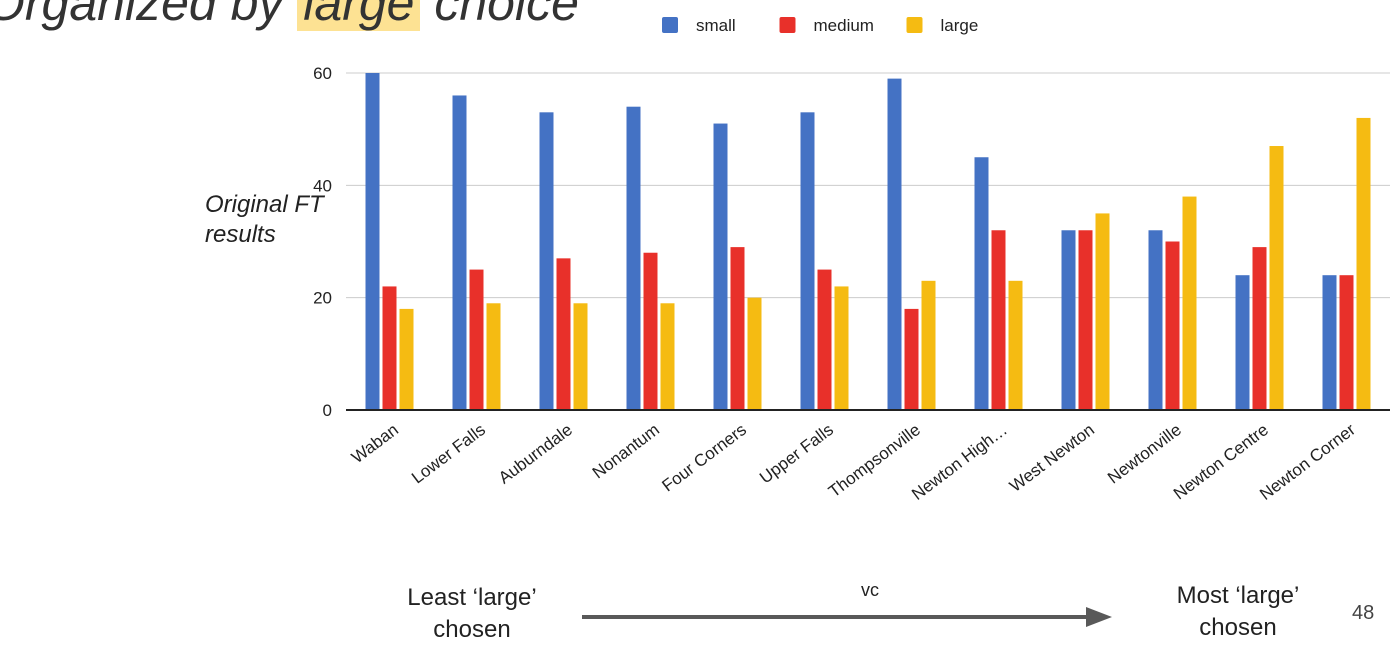  I want to click on x-tick-label: Newtonville, so click(1144, 453).